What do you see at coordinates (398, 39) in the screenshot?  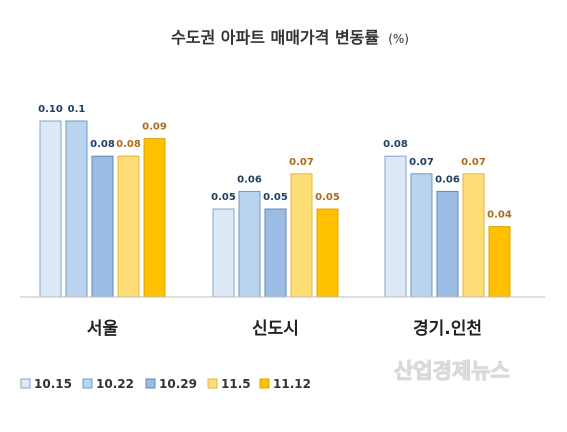 I see `chart-title-unit: (%)` at bounding box center [398, 39].